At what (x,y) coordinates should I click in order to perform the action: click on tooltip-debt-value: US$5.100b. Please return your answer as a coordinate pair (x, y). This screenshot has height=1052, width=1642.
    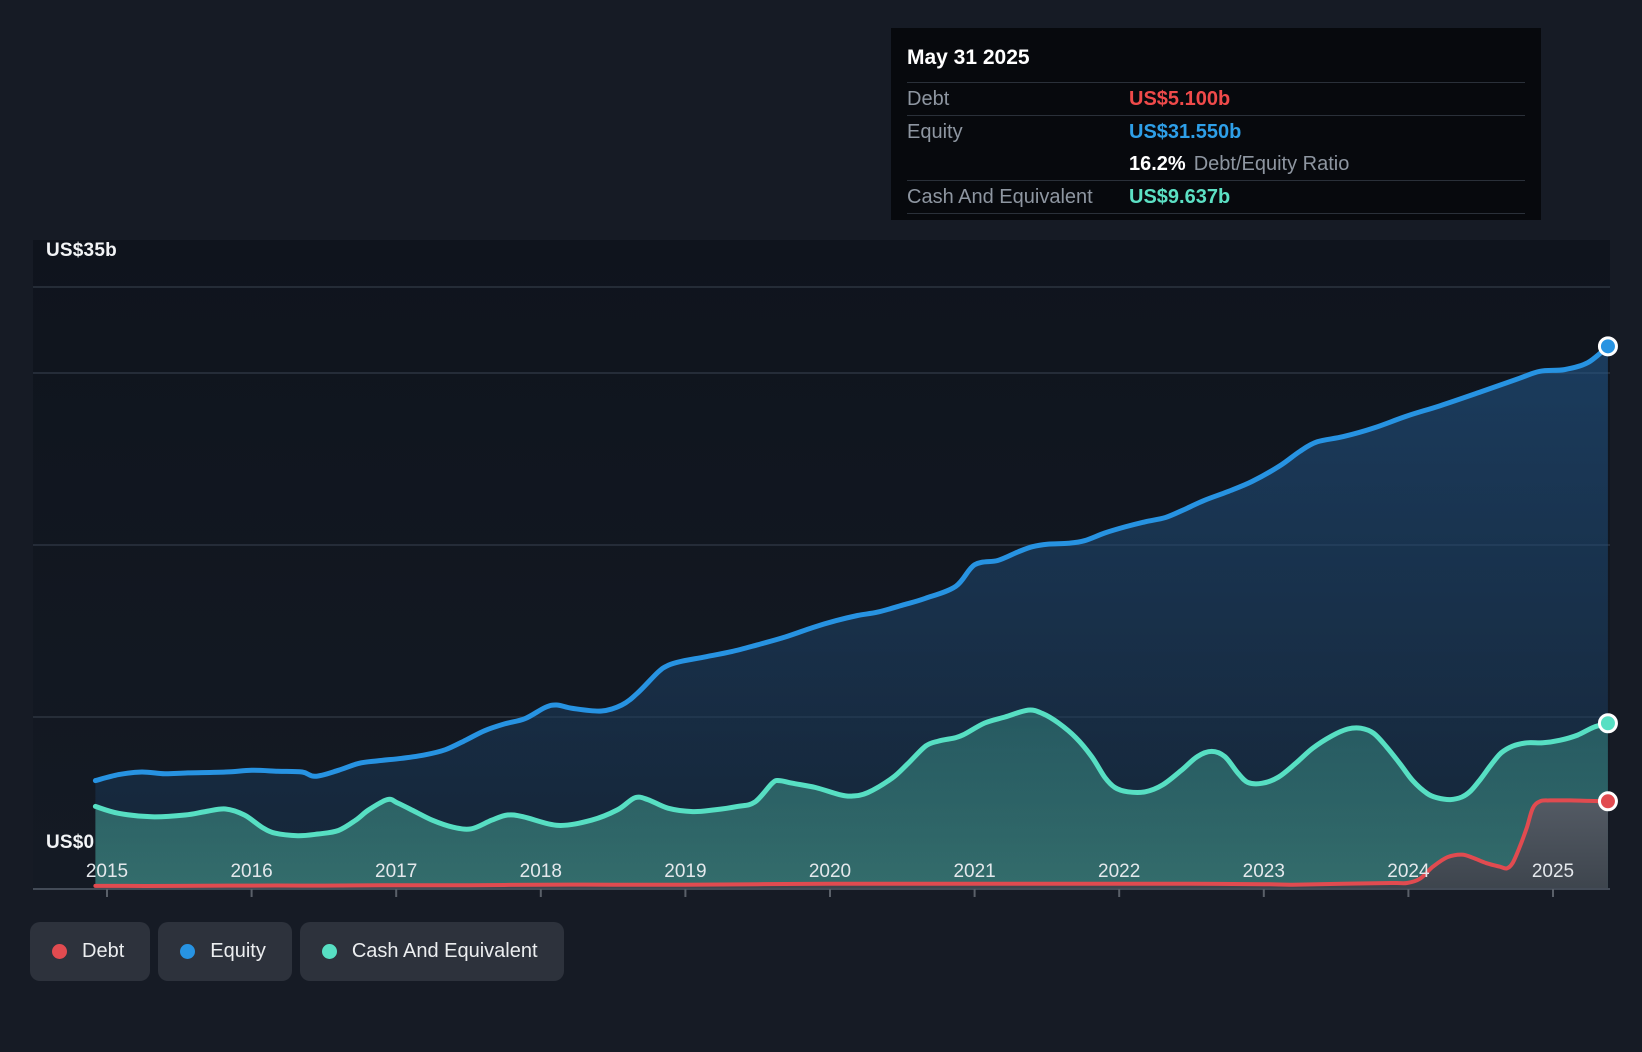
    Looking at the image, I should click on (1180, 98).